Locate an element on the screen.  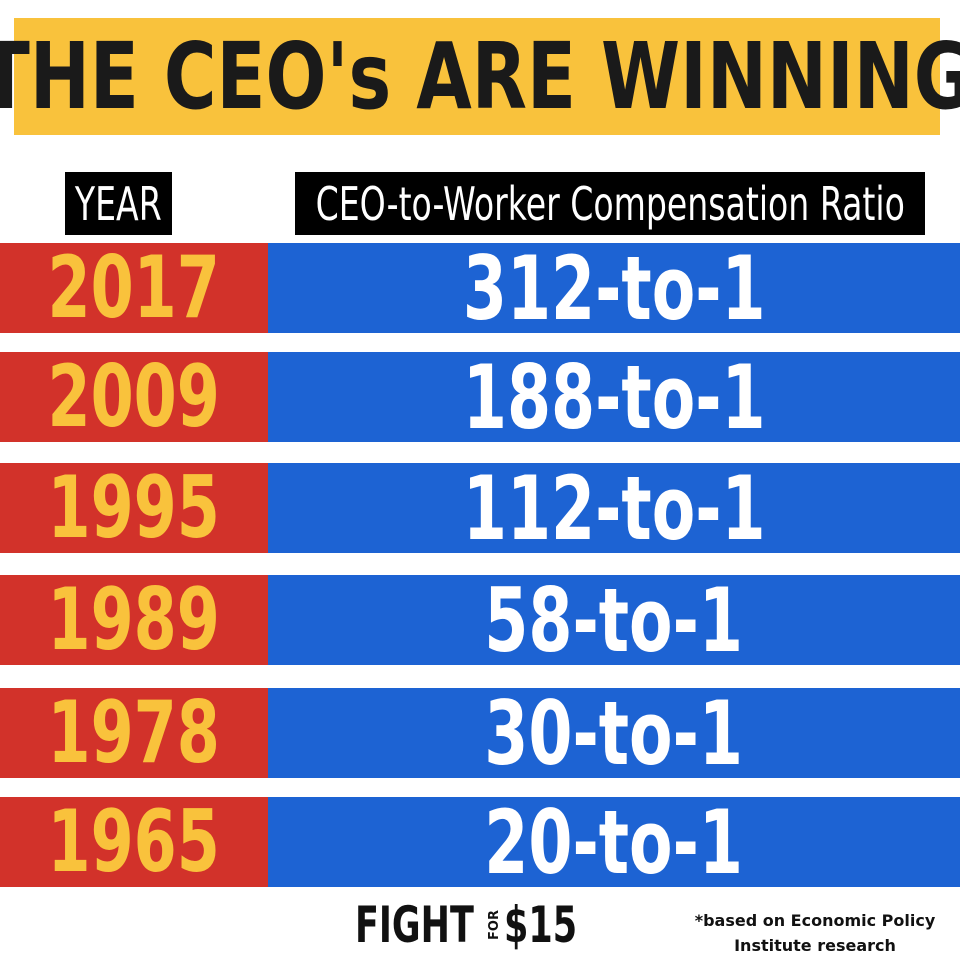
year: 2017 is located at coordinates (134, 288).